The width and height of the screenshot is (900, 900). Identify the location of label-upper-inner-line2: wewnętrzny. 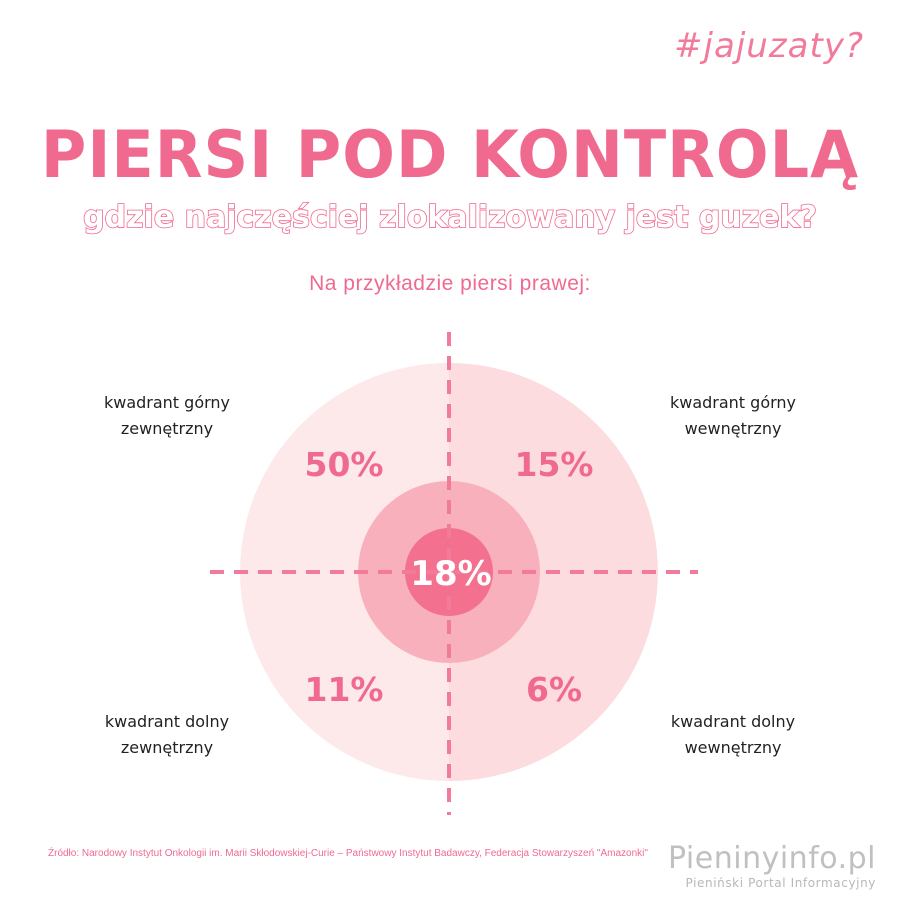
(733, 428).